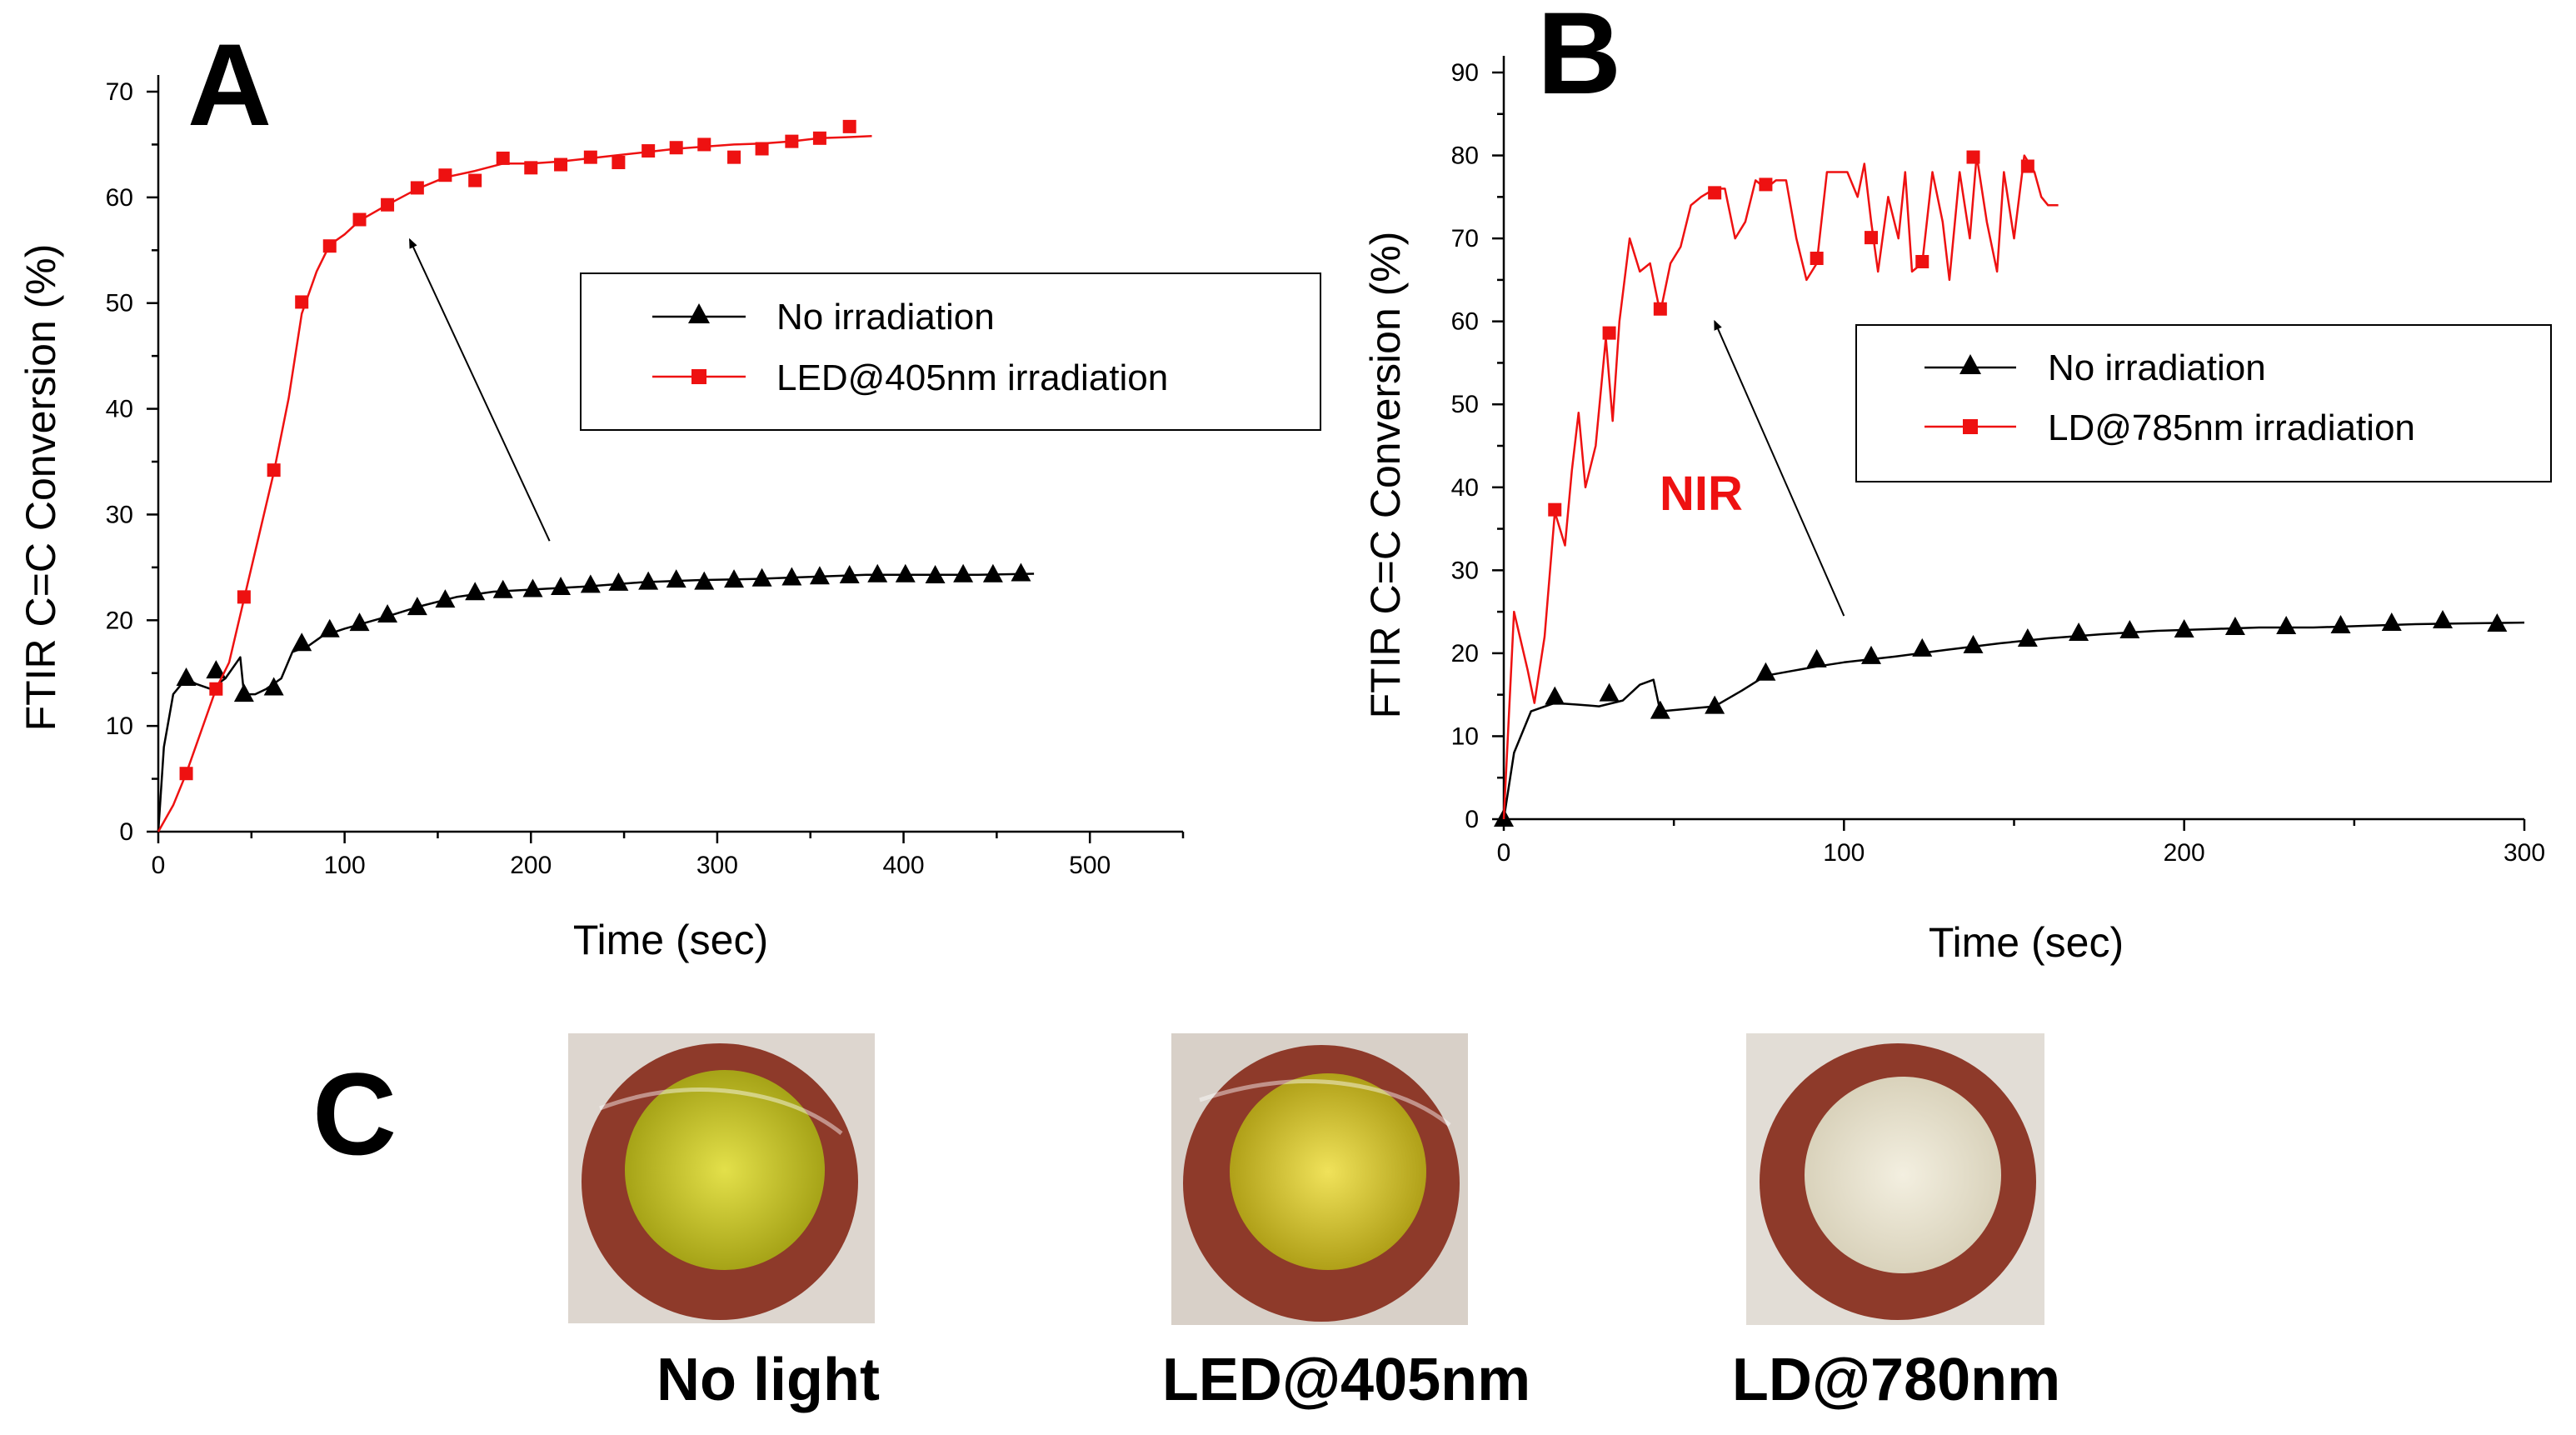  What do you see at coordinates (1896, 1380) in the screenshot?
I see `photo-ld780-caption: LD@780nm` at bounding box center [1896, 1380].